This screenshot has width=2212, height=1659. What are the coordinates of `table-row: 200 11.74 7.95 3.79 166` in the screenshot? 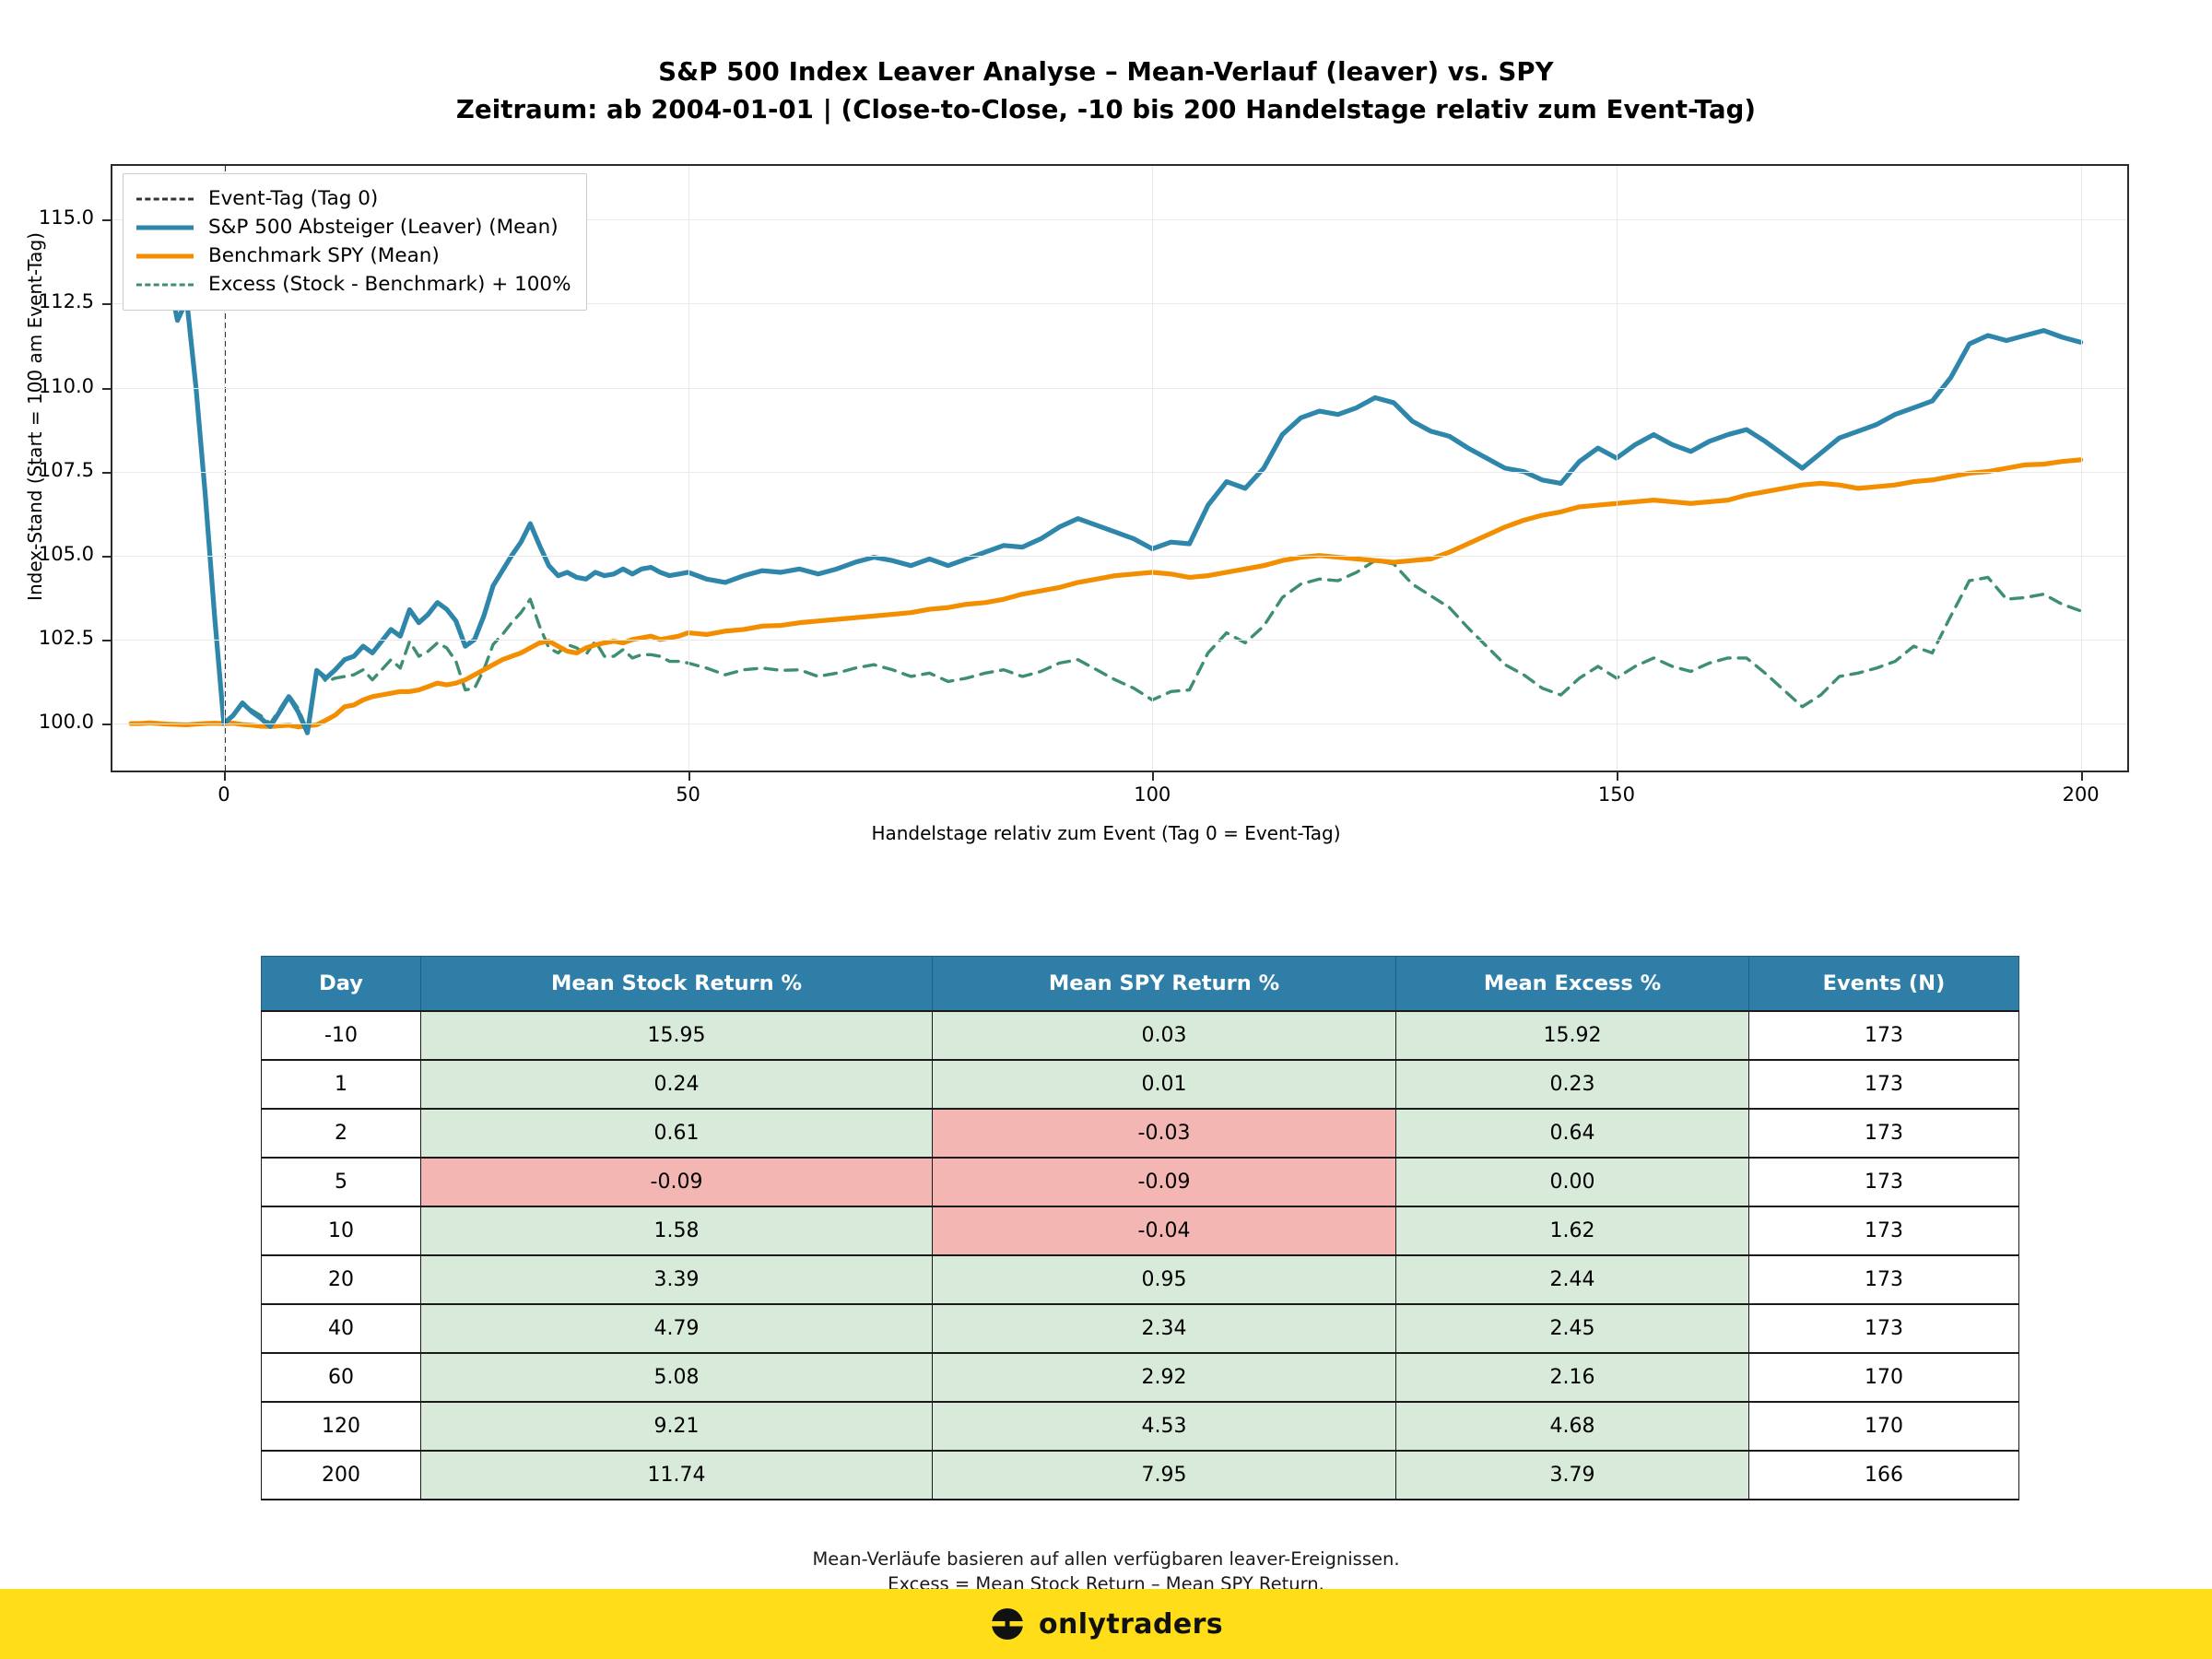 It's located at (1140, 1475).